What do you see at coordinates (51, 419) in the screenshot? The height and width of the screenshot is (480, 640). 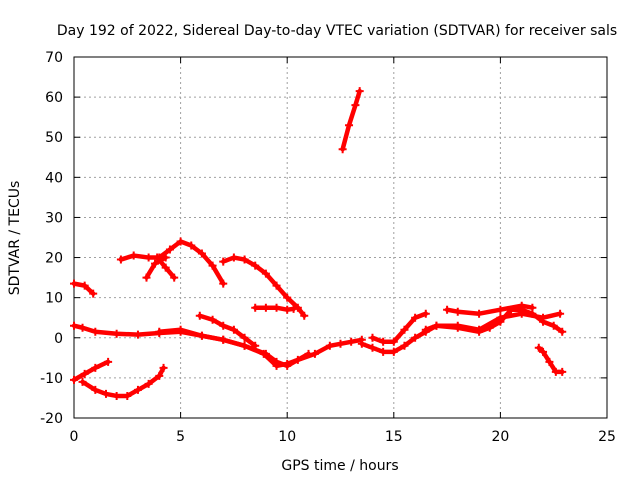 I see `y-tick-label: -20` at bounding box center [51, 419].